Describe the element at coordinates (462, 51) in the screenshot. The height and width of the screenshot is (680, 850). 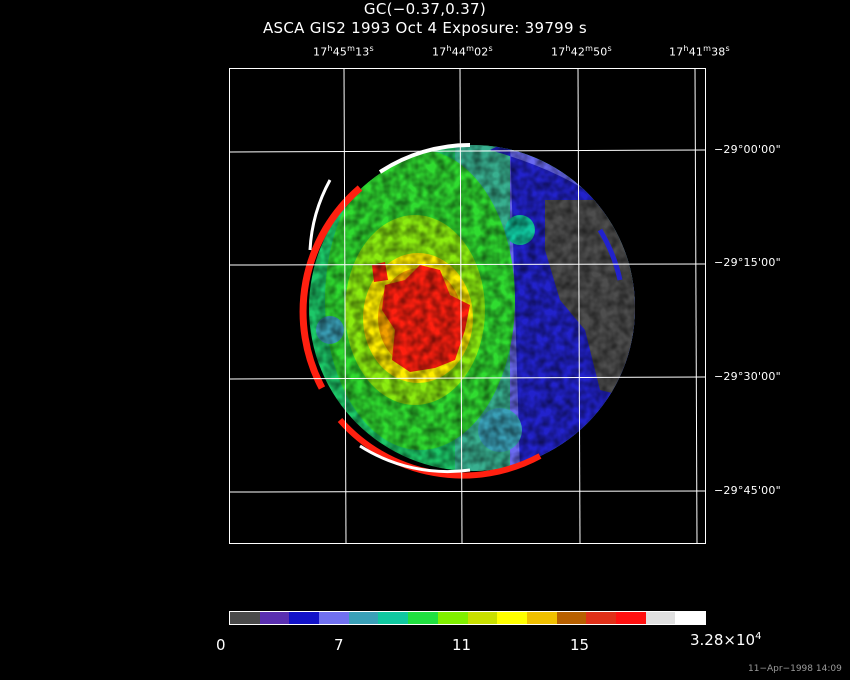
I see `ra-tick-label-1: 17h44m02s` at that location.